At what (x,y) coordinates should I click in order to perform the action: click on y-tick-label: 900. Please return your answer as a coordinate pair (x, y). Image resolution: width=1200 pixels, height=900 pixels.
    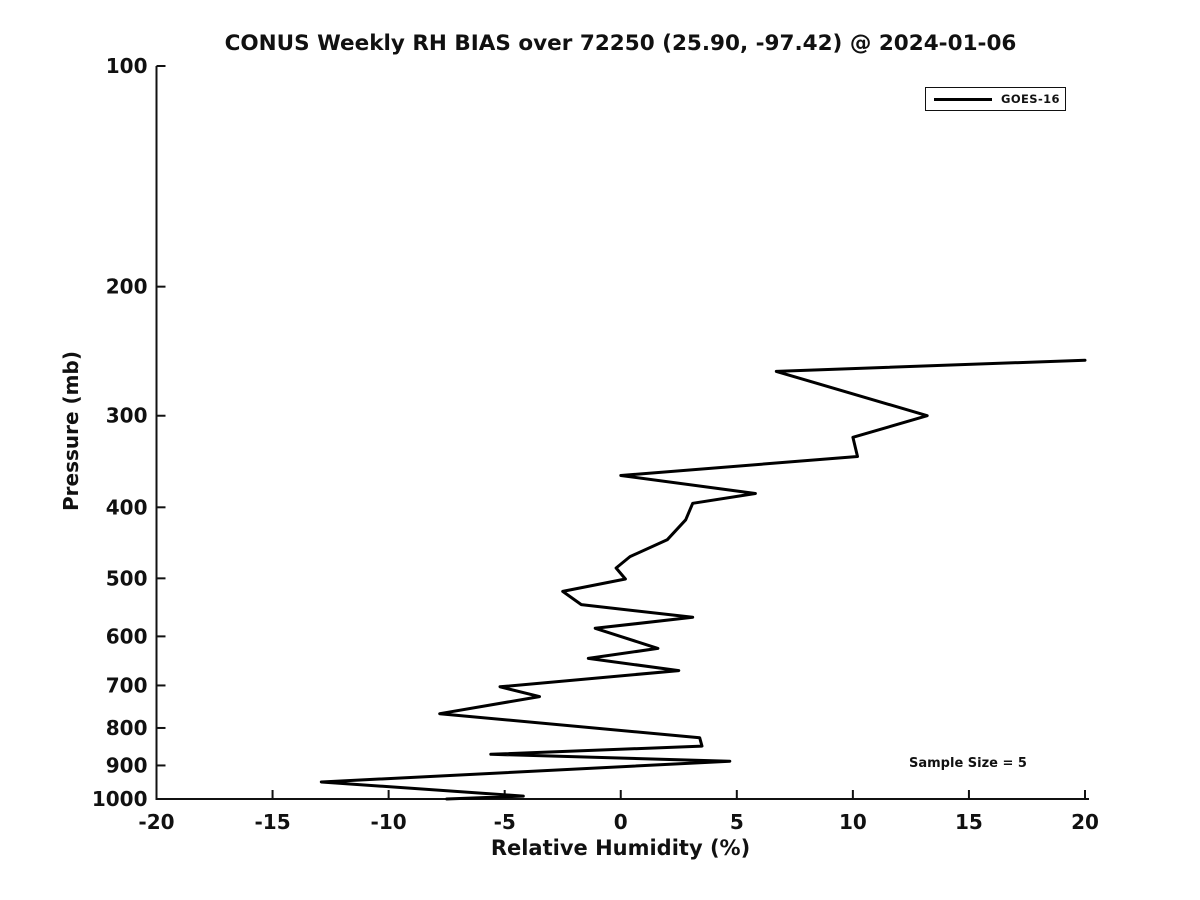
    Looking at the image, I should click on (127, 765).